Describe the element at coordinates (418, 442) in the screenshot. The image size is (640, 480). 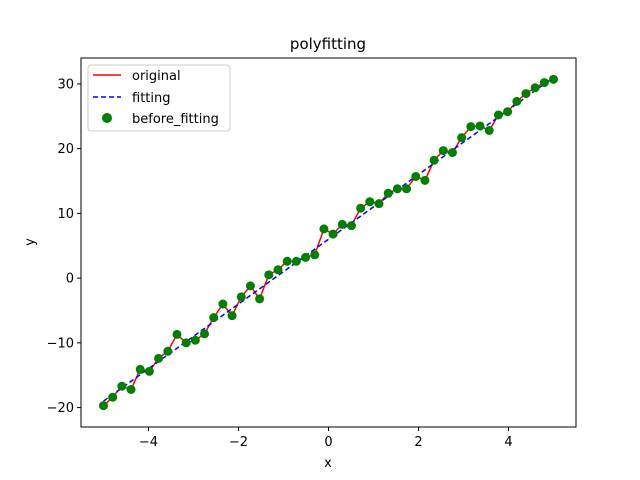
I see `x-tick-label: 2` at that location.